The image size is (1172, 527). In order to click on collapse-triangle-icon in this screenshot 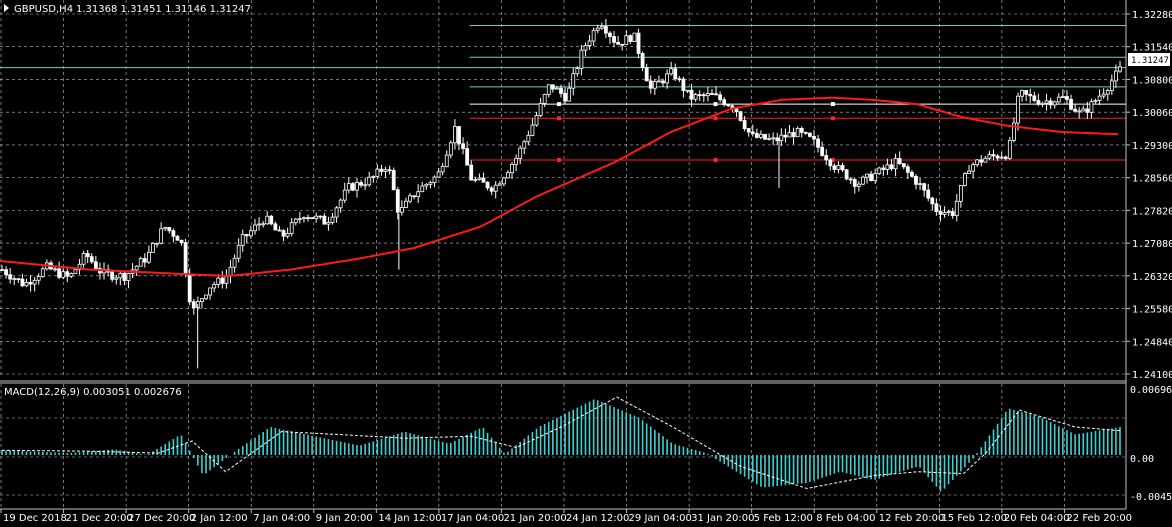, I will do `click(6, 8)`.